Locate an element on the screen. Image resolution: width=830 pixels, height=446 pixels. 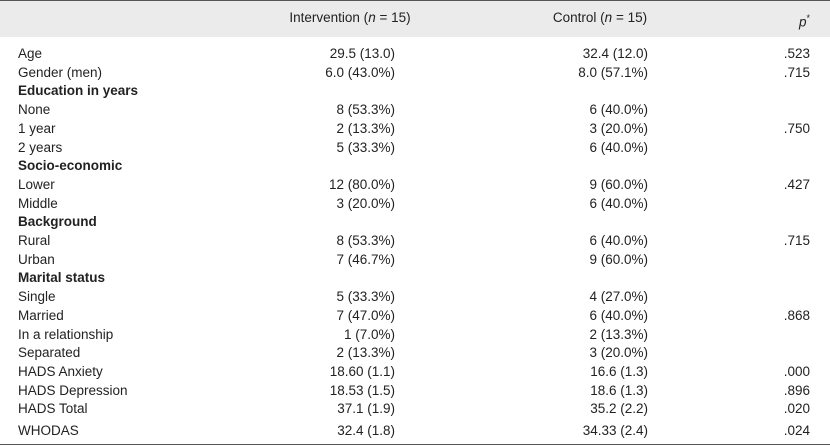
row-label: Rural is located at coordinates (34, 240).